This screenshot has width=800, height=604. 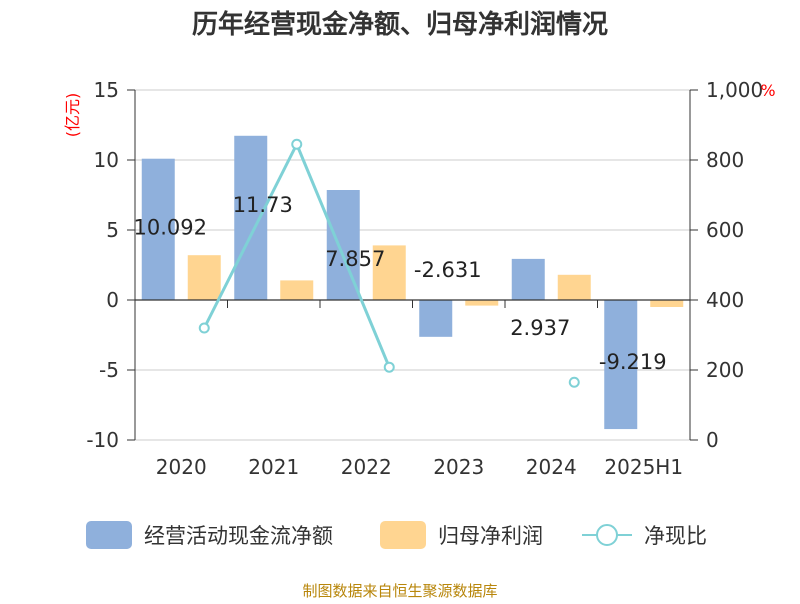 I want to click on source-note: 制图数据来自恒生聚源数据库, so click(x=399, y=591).